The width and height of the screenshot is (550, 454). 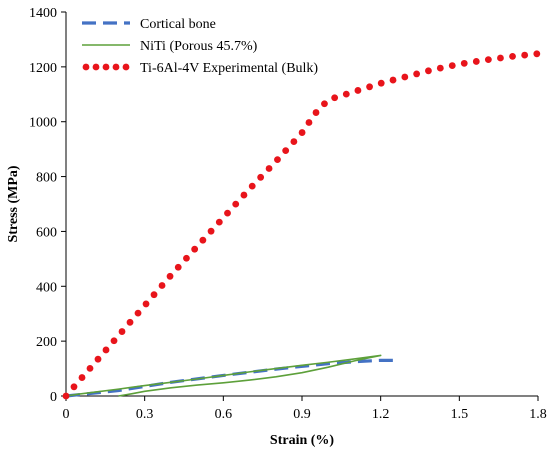 What do you see at coordinates (381, 414) in the screenshot?
I see `x-tick-label: 1.2` at bounding box center [381, 414].